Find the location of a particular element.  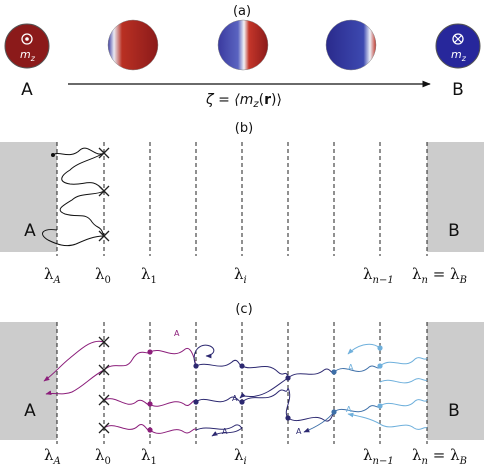

interface-label-lambda-n-c: λn = λB is located at coordinates (439, 455).